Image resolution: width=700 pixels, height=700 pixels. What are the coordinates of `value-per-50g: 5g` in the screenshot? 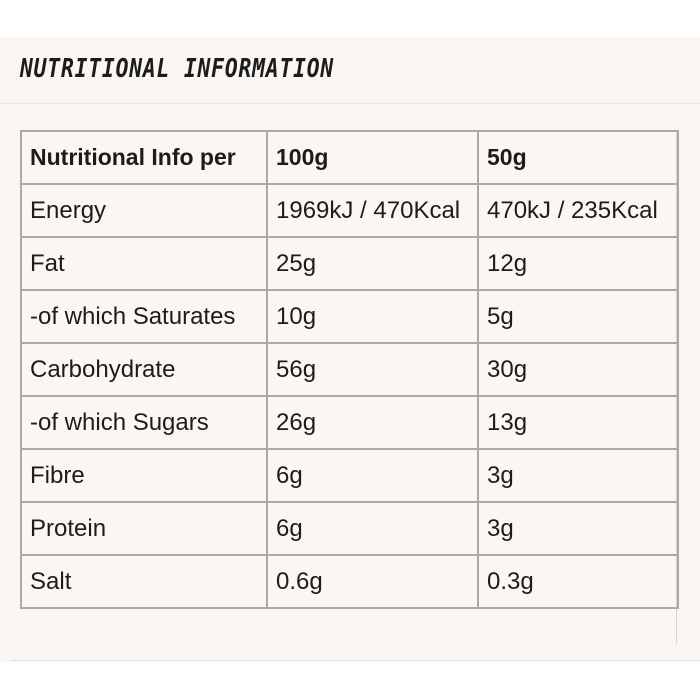 It's located at (578, 316).